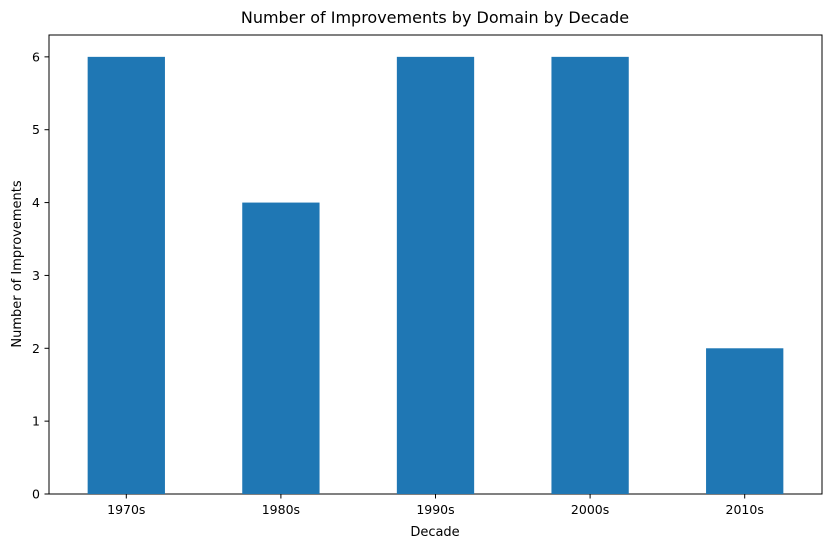 The height and width of the screenshot is (547, 833). What do you see at coordinates (36, 56) in the screenshot?
I see `y-tick-label: 6` at bounding box center [36, 56].